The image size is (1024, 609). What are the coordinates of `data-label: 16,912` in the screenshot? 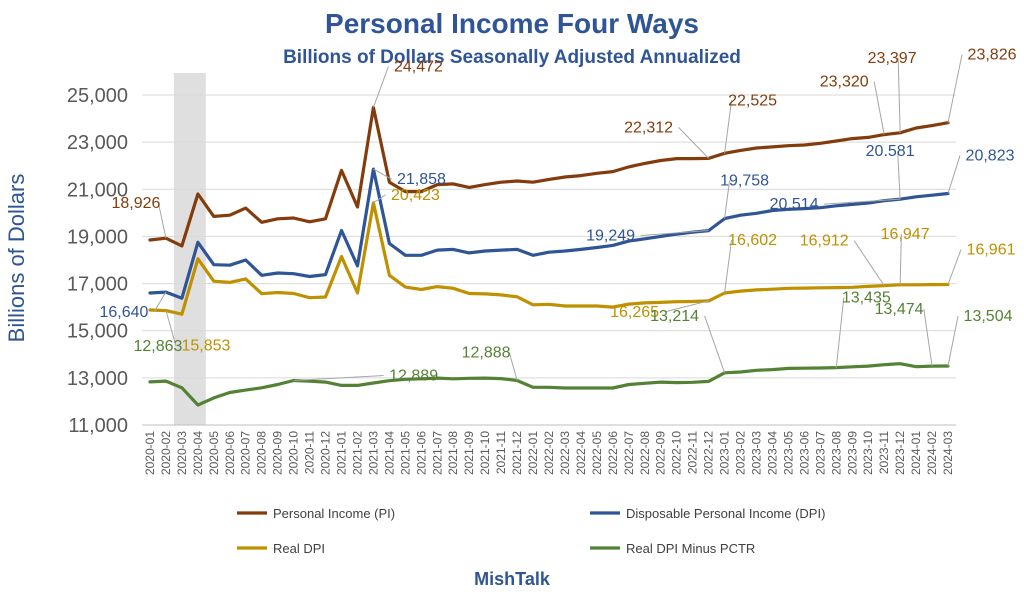 It's located at (824, 241).